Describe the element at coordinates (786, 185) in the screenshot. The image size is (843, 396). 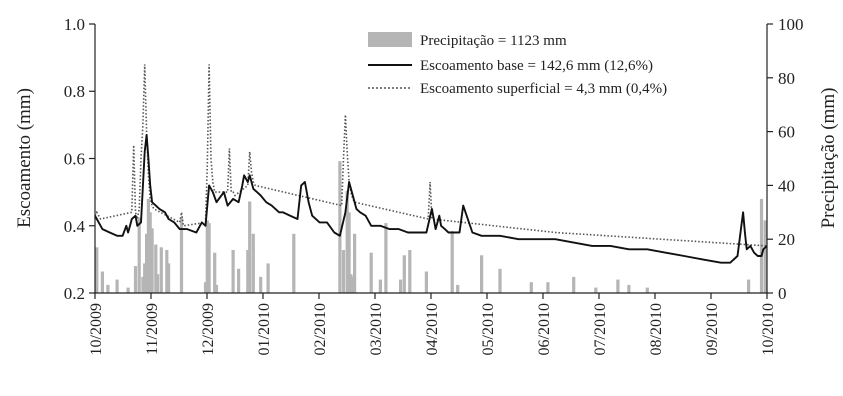
I see `y2-tick-label: 40` at that location.